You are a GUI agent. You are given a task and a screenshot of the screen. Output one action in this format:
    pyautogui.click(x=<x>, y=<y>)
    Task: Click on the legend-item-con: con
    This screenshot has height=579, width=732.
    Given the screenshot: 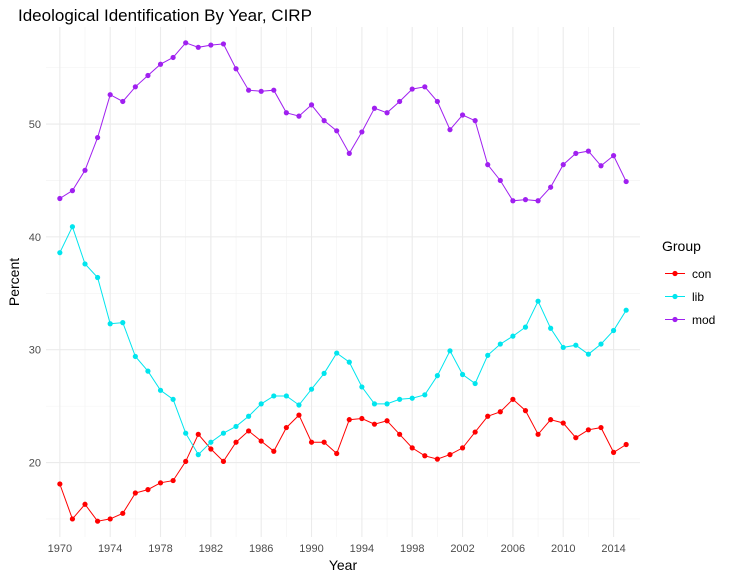 What is the action you would take?
    pyautogui.click(x=688, y=273)
    